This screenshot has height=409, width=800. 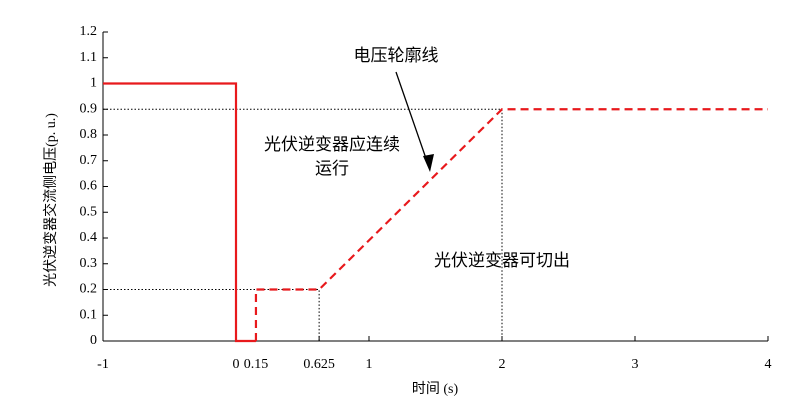 What do you see at coordinates (89, 263) in the screenshot?
I see `y-tick-label: 0.3` at bounding box center [89, 263].